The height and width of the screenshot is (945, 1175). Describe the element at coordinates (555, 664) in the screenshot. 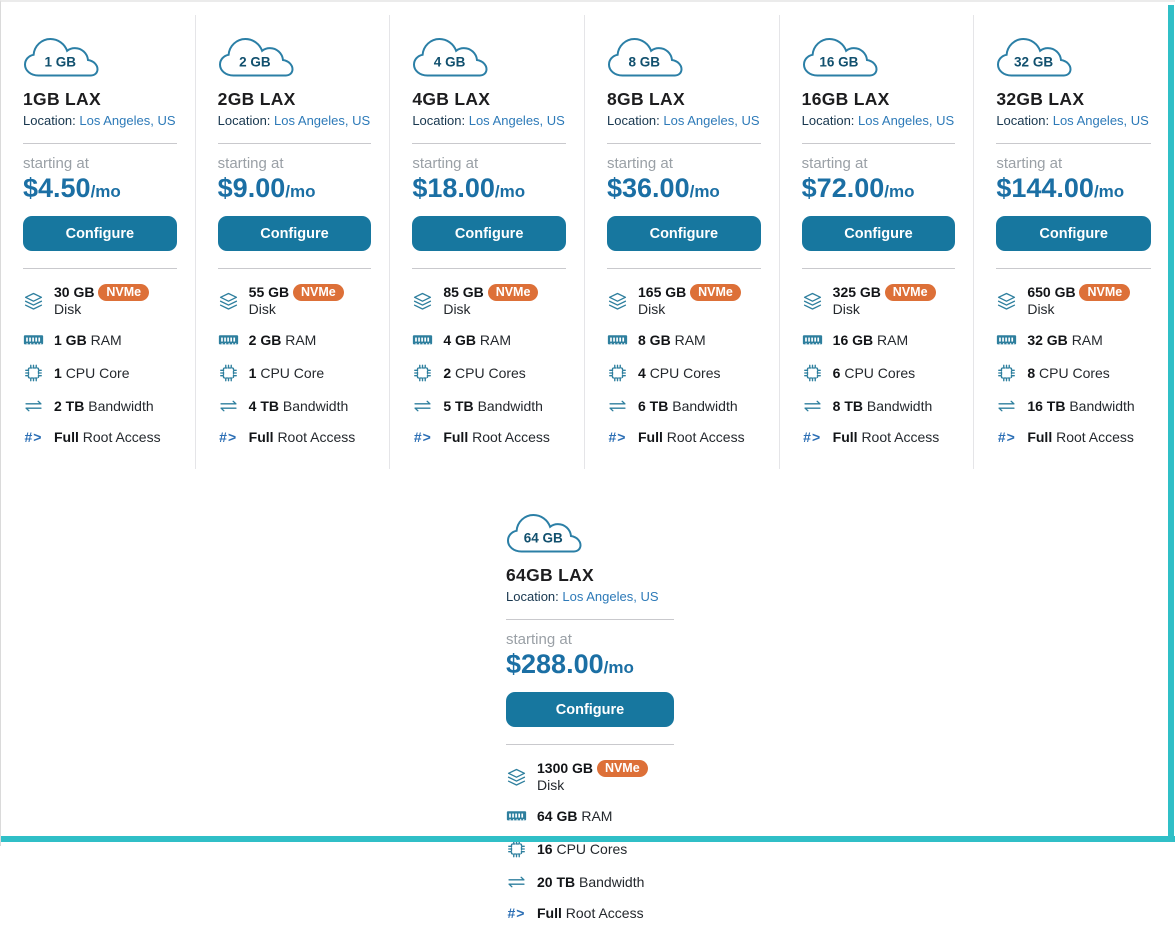

I see `price-amount: $288.00` at that location.